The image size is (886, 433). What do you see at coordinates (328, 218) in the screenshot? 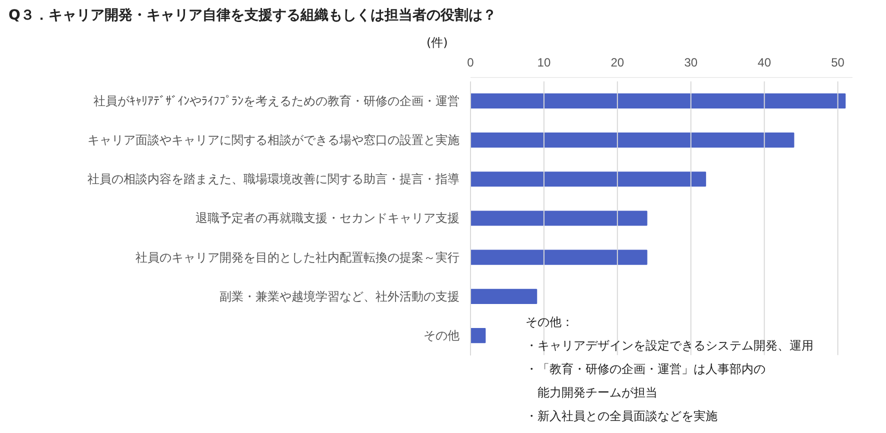
I see `y-tick-label: 退職予定者の再就職支援・セカンドキャリア支援` at bounding box center [328, 218].